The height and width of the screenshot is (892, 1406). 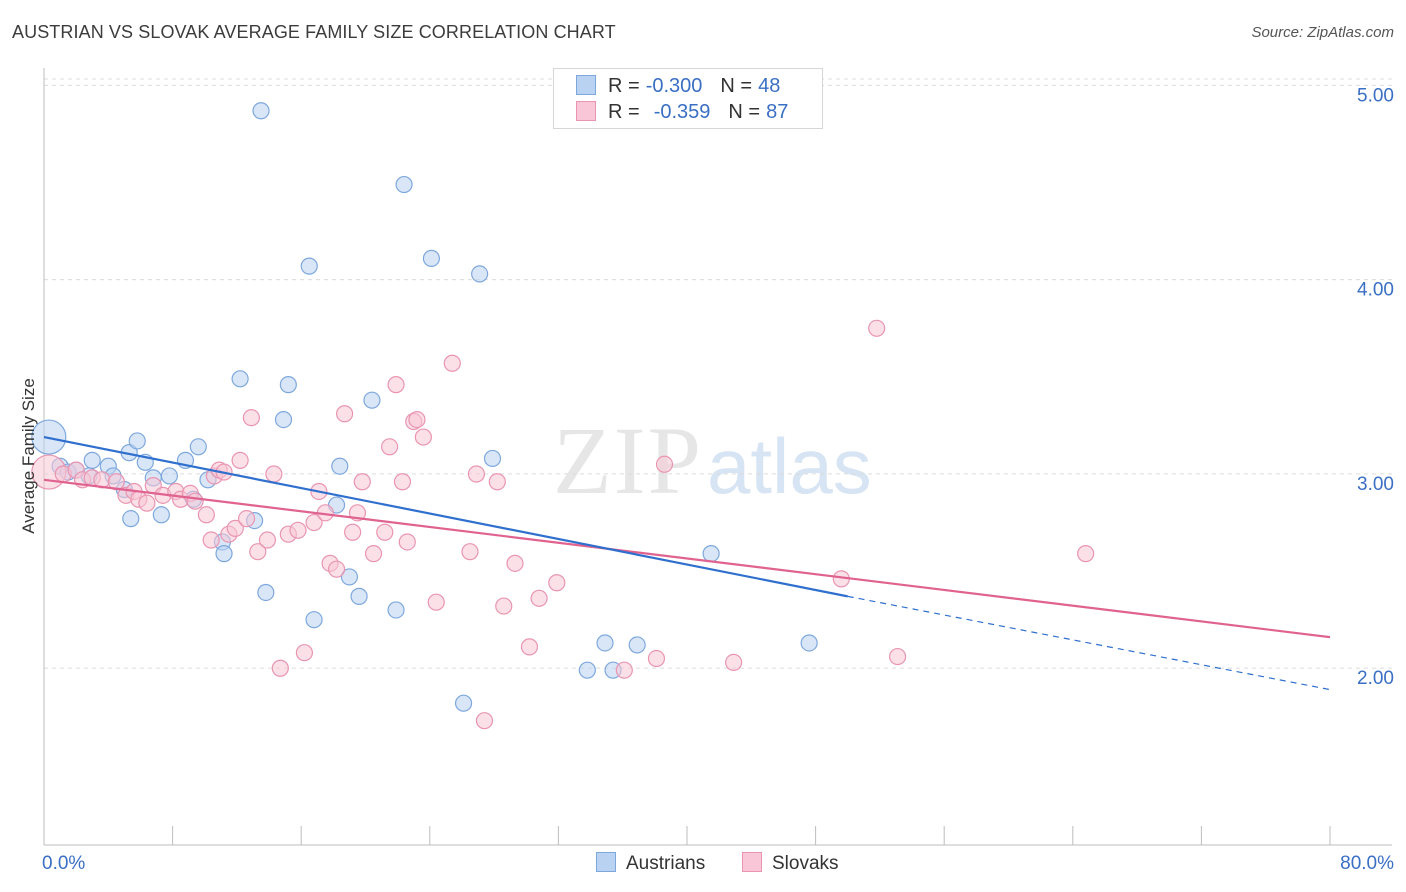 I want to click on x-tick-label-min: 0.0%, so click(x=63, y=863).